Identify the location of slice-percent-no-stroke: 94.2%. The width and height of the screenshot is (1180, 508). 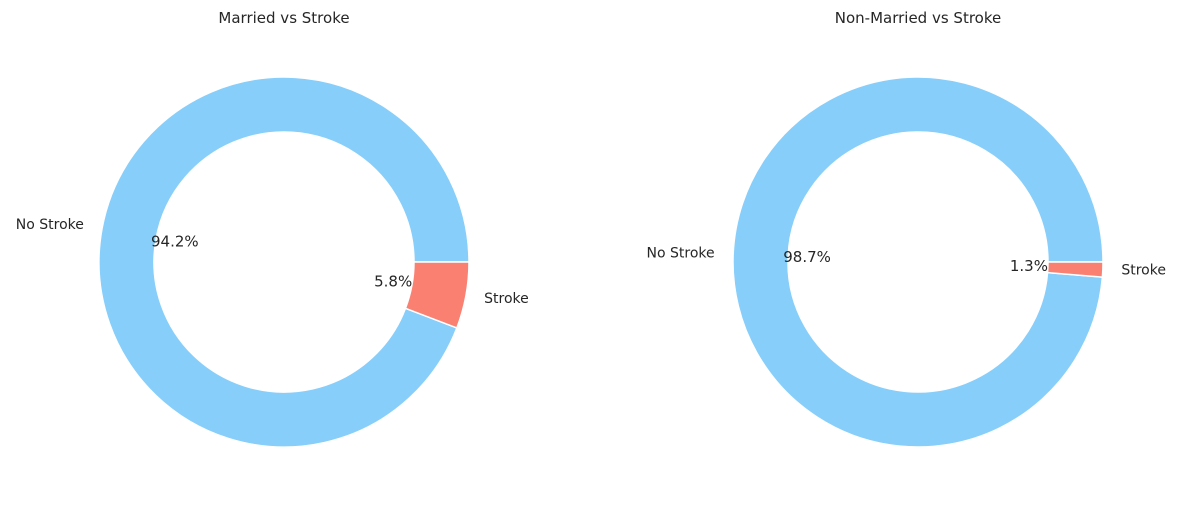
(175, 241).